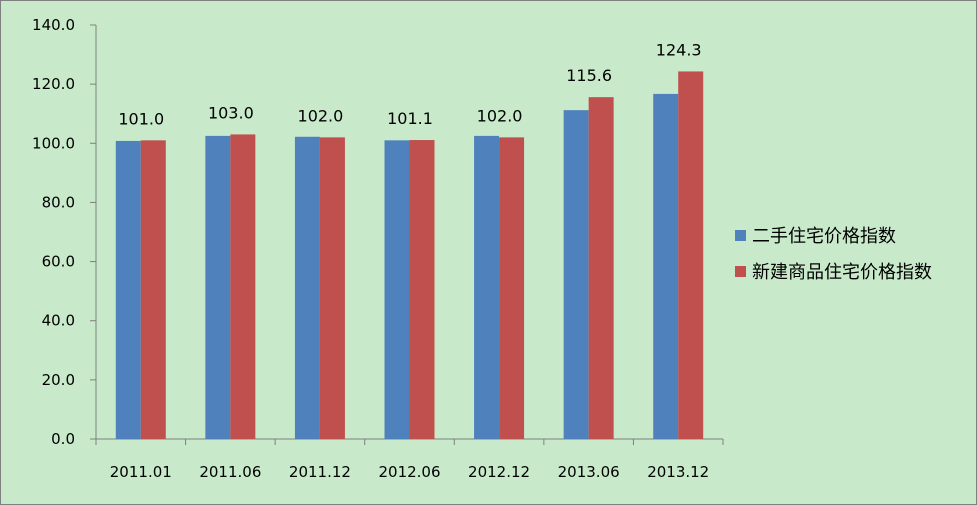  I want to click on data-labels-group: 101.0 103.0 102.0 101.1 102.0 115.6 124.3, so click(409, 84).